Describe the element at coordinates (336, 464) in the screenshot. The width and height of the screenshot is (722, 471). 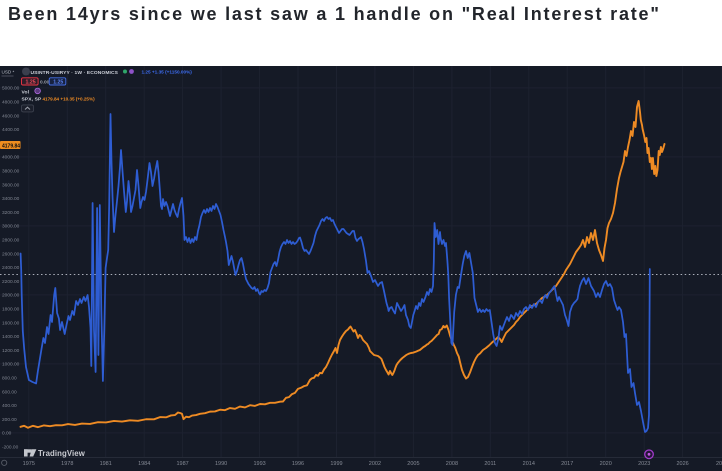
I see `svg-text: 1999` at that location.